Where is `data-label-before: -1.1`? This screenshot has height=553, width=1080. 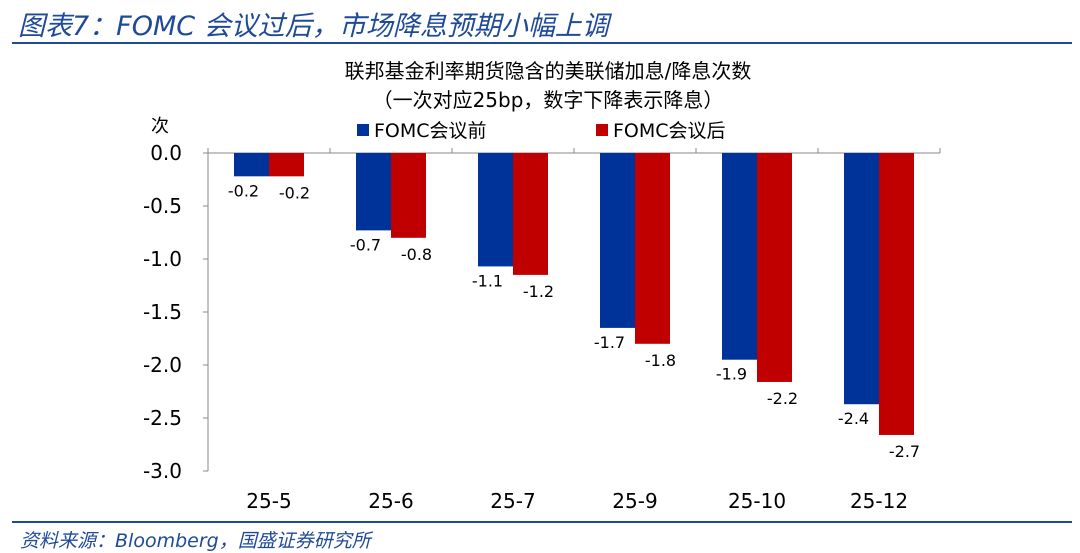
data-label-before: -1.1 is located at coordinates (487, 280).